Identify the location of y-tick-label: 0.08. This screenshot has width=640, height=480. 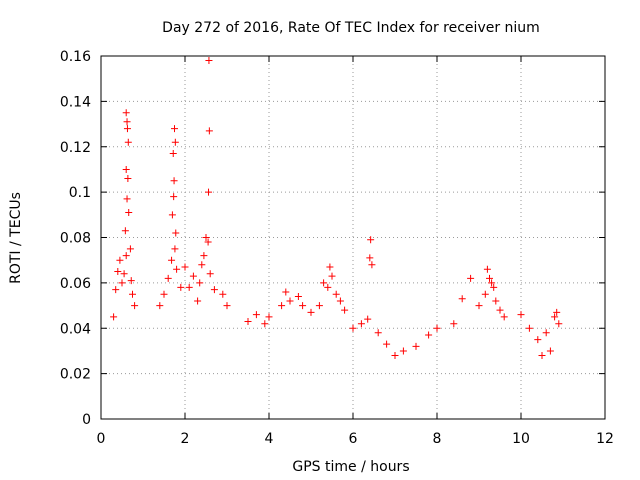
(75, 239).